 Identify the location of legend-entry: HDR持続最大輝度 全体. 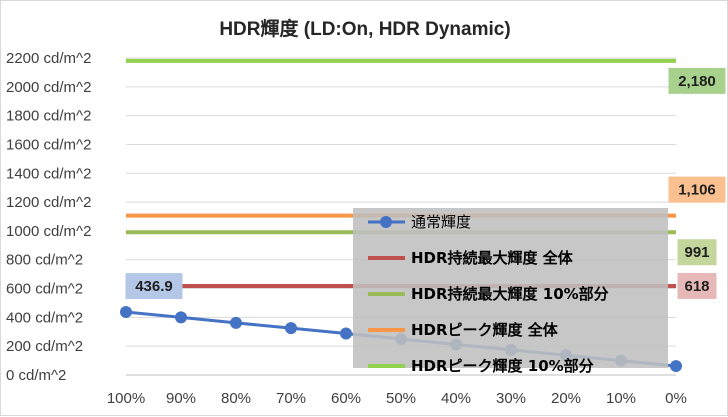
(492, 258).